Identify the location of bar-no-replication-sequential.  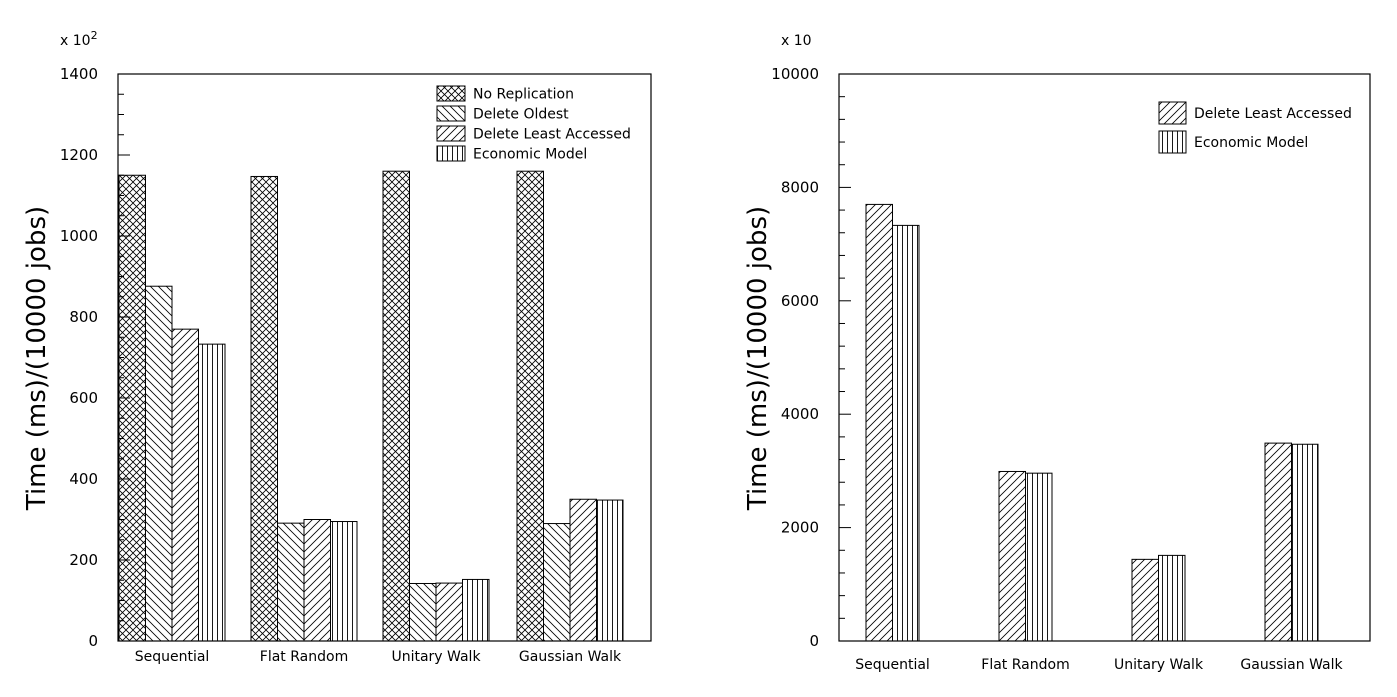
(132, 408).